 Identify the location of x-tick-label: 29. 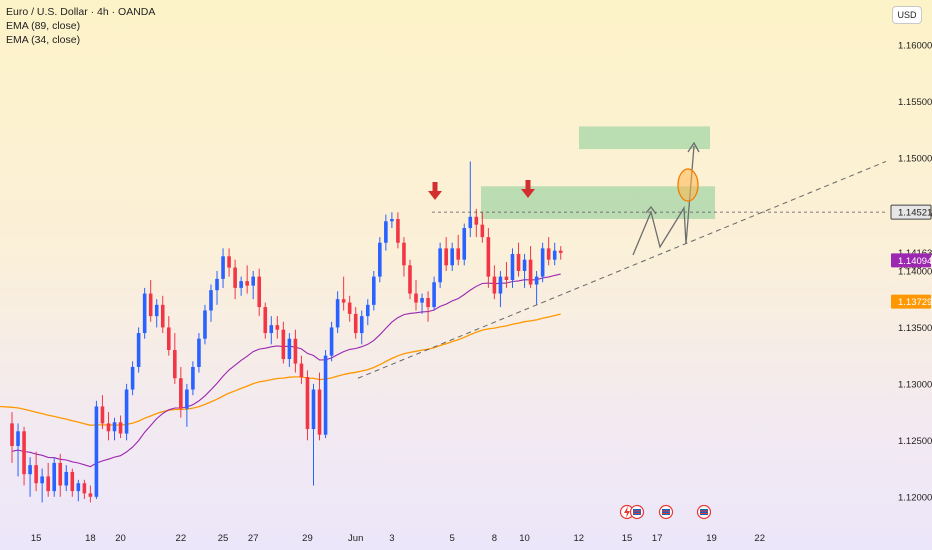
(307, 538).